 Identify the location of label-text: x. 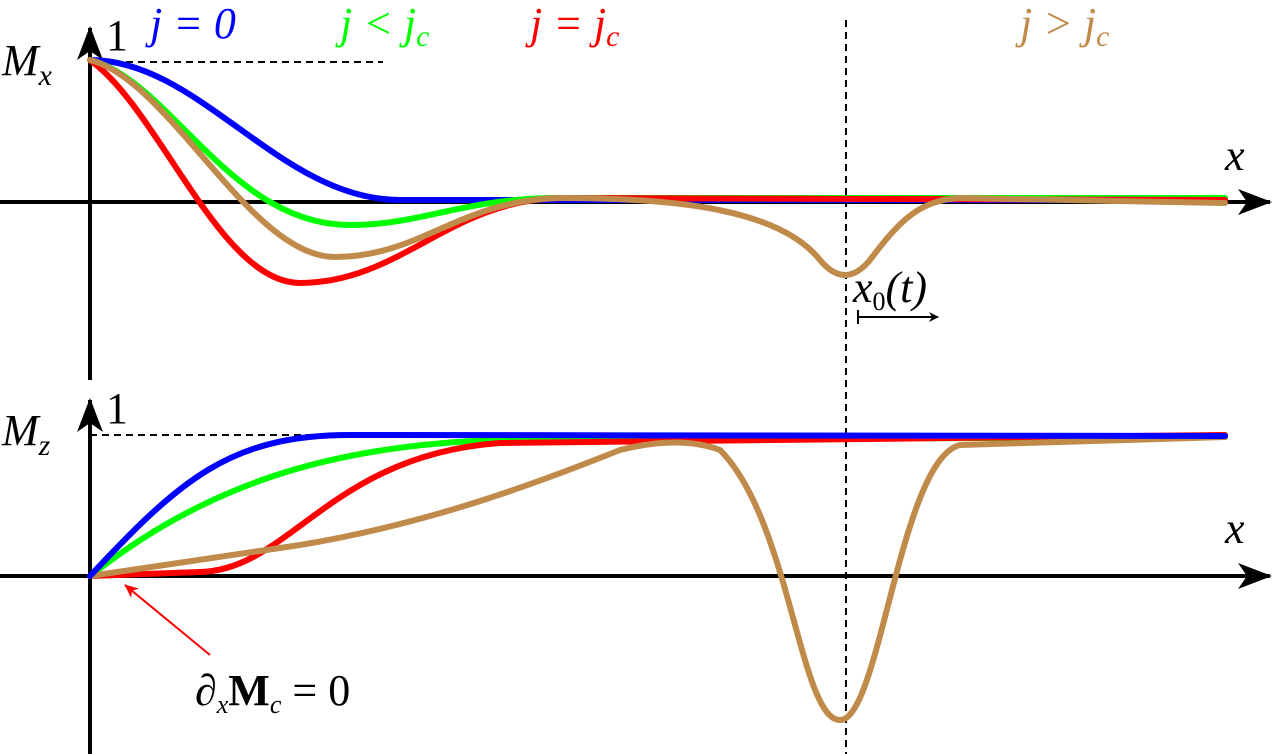
(862, 287).